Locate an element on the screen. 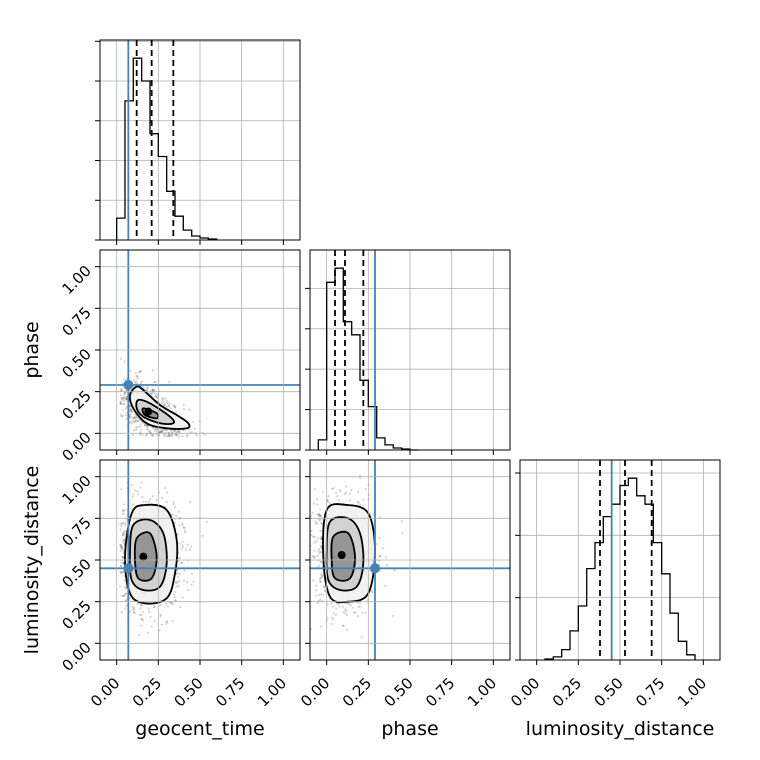  joint-phase-luminosity_distance is located at coordinates (409, 560).